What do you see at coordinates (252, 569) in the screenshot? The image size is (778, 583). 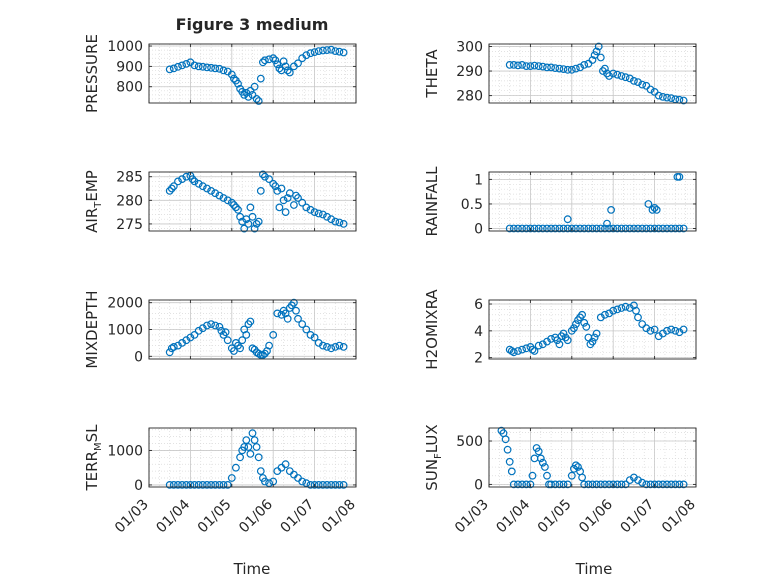 I see `x-axis-label-left: Time` at bounding box center [252, 569].